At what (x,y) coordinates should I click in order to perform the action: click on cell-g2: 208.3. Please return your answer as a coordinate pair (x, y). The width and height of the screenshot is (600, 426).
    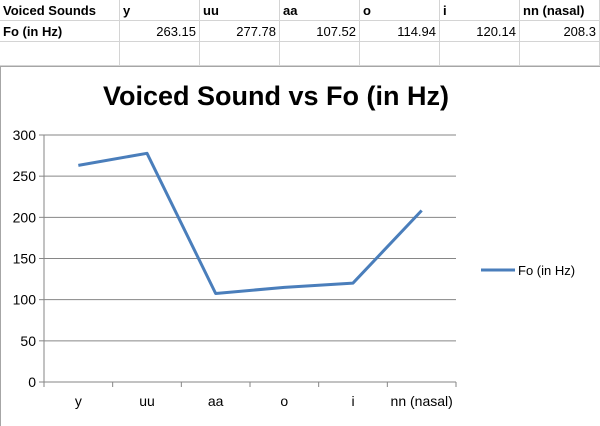
    Looking at the image, I should click on (560, 31).